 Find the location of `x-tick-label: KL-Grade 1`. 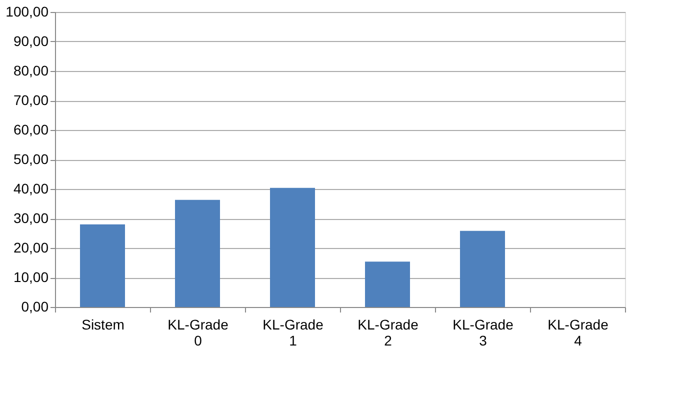

x-tick-label: KL-Grade 1 is located at coordinates (293, 332).